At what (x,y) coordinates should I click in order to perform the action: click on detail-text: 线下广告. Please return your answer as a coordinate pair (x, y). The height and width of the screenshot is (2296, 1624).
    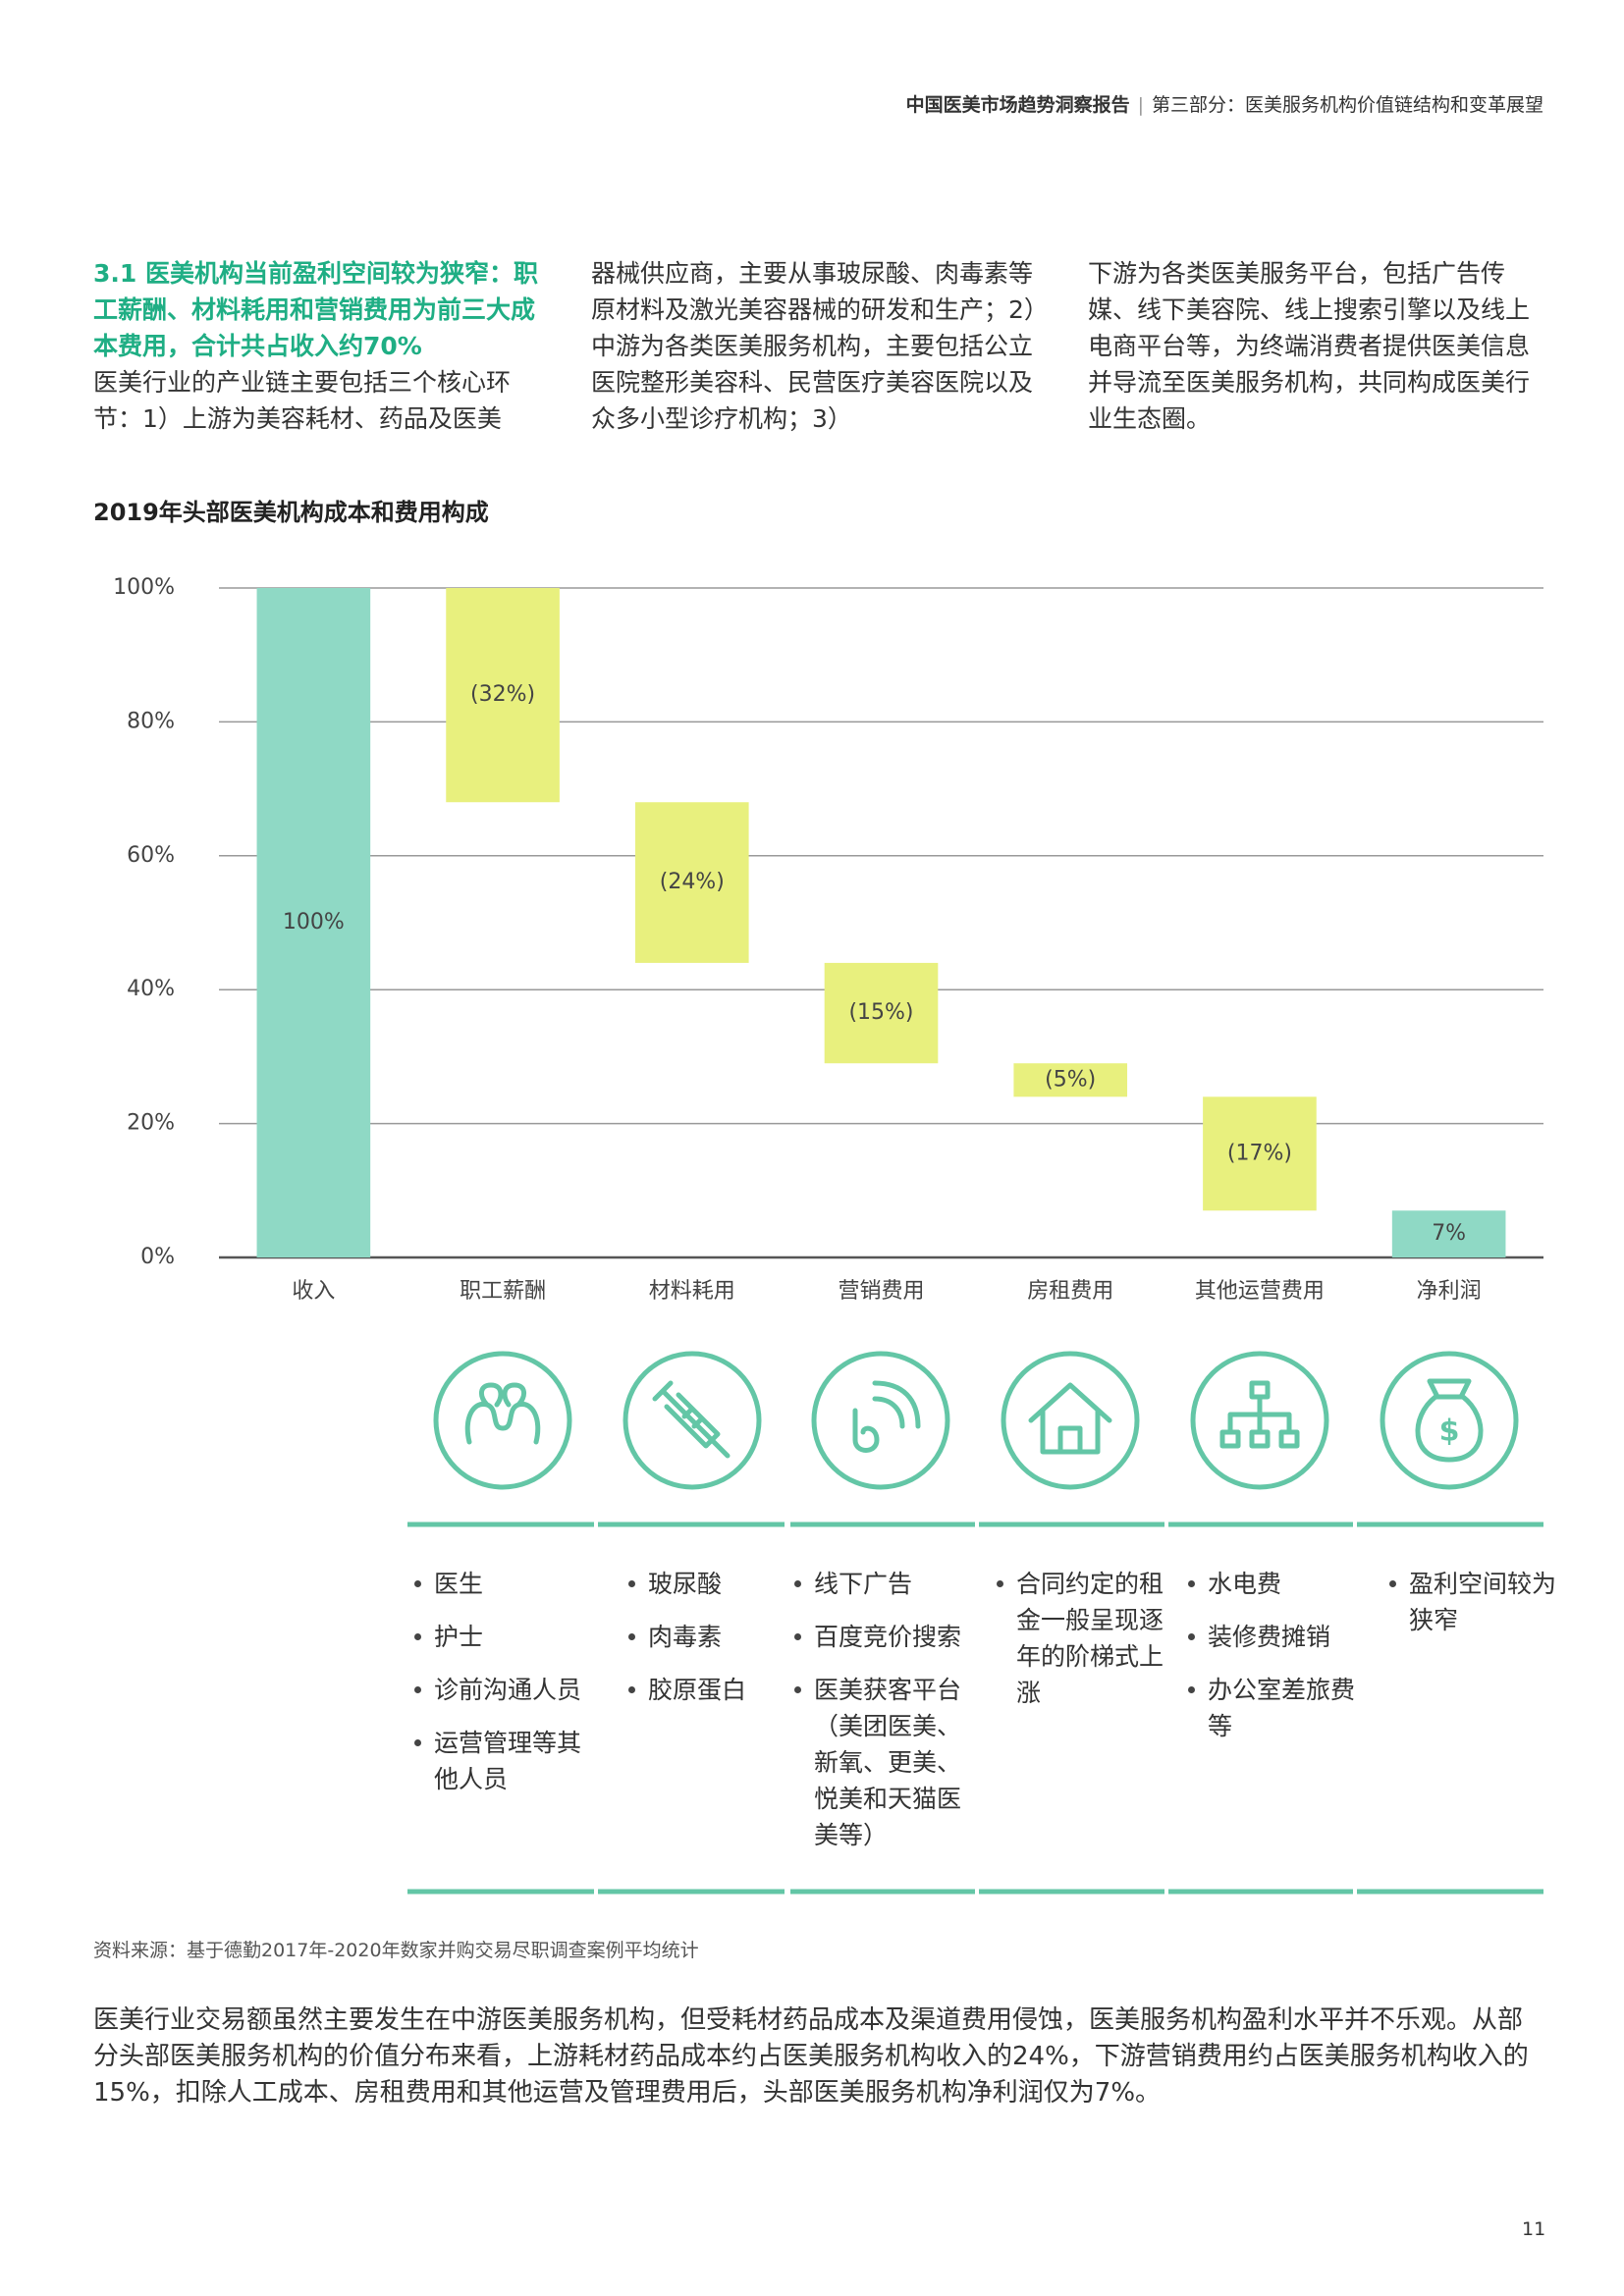
    Looking at the image, I should click on (863, 1584).